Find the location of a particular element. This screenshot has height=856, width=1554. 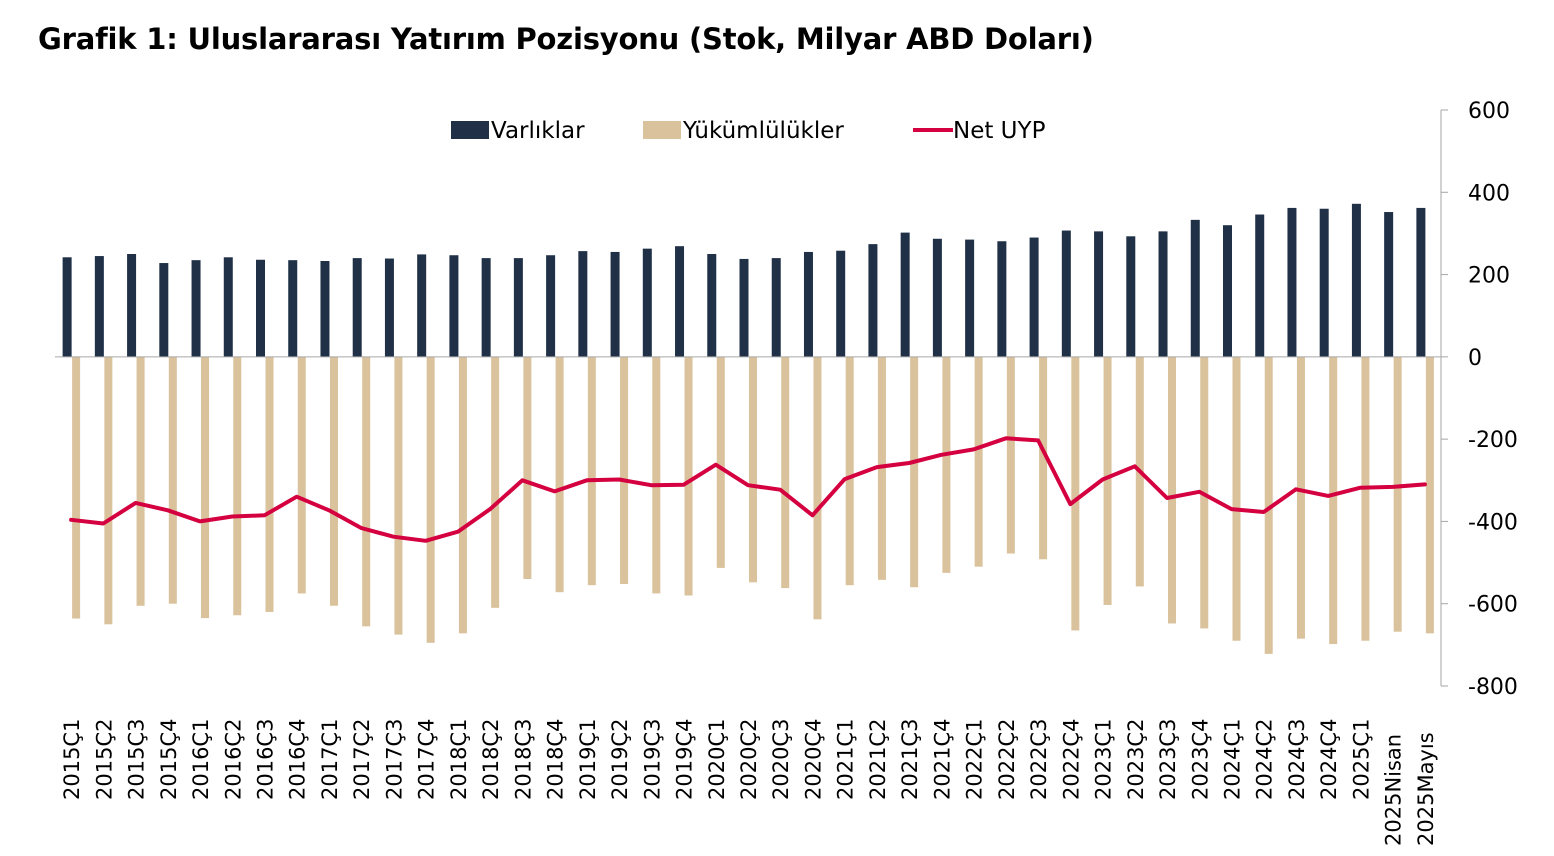

category-label: 2020Ç2 is located at coordinates (749, 759).